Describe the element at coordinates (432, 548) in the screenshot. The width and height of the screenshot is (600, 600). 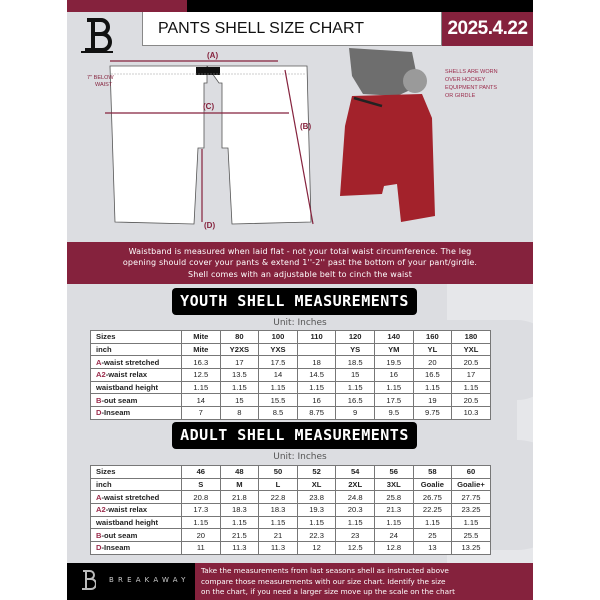
I see `table-cell: 13` at that location.